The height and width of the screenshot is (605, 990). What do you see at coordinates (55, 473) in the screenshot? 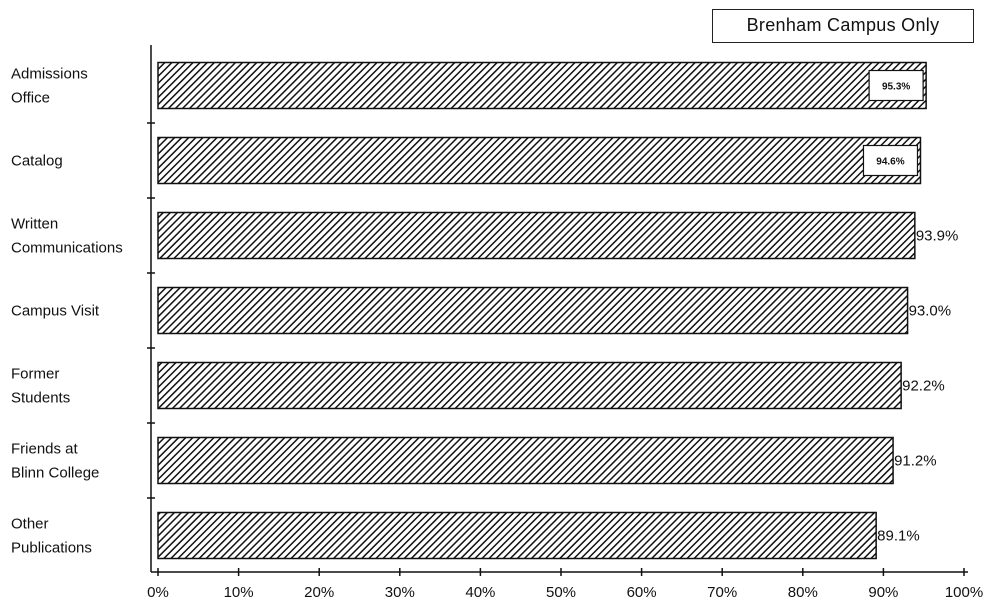
I see `category-label: Blinn College` at bounding box center [55, 473].